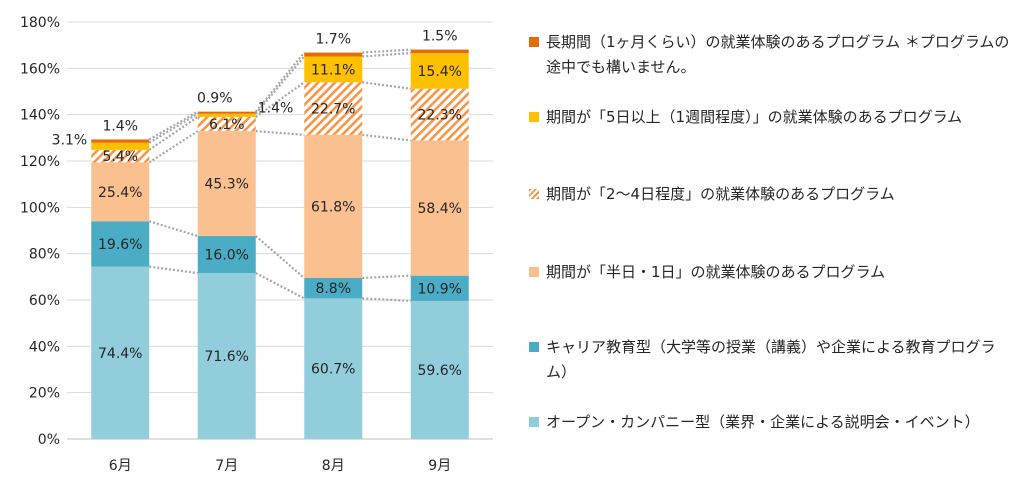 This screenshot has height=485, width=1015. Describe the element at coordinates (754, 117) in the screenshot. I see `legend-label-5days-plus: 期間が「5日以上（1週間程度）」の就業体験のあるプログラム` at that location.